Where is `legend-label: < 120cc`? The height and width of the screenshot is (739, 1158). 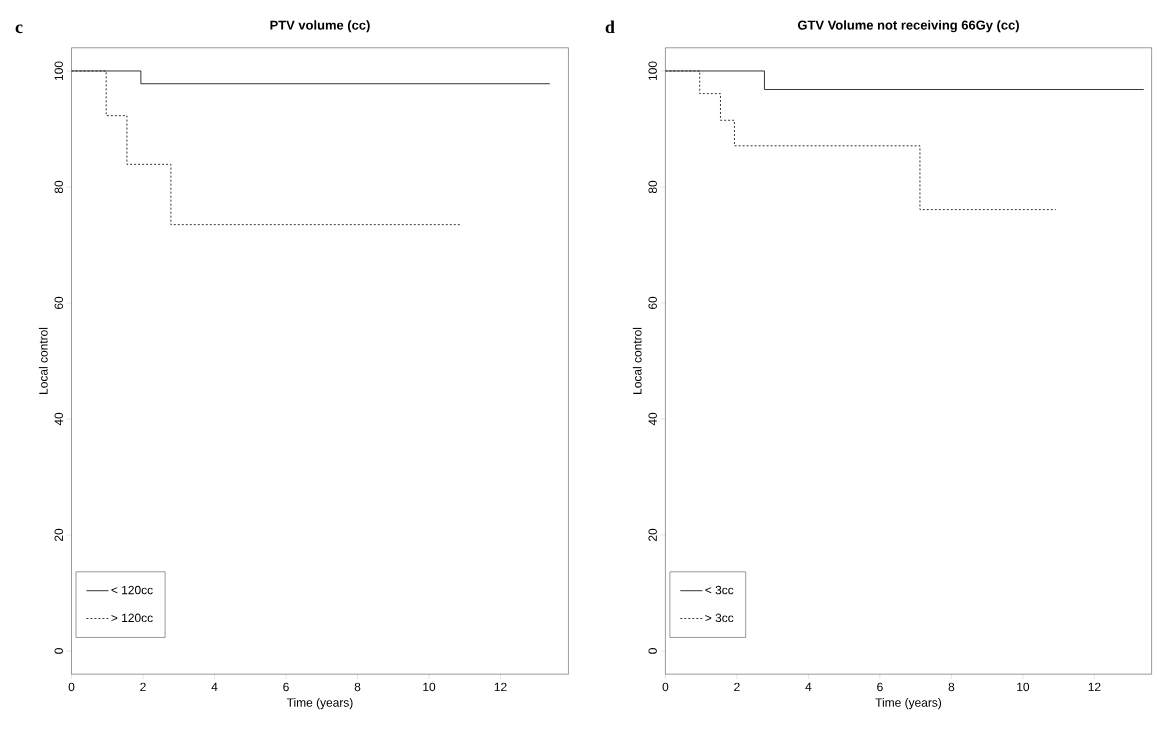 legend-label: < 120cc is located at coordinates (132, 590).